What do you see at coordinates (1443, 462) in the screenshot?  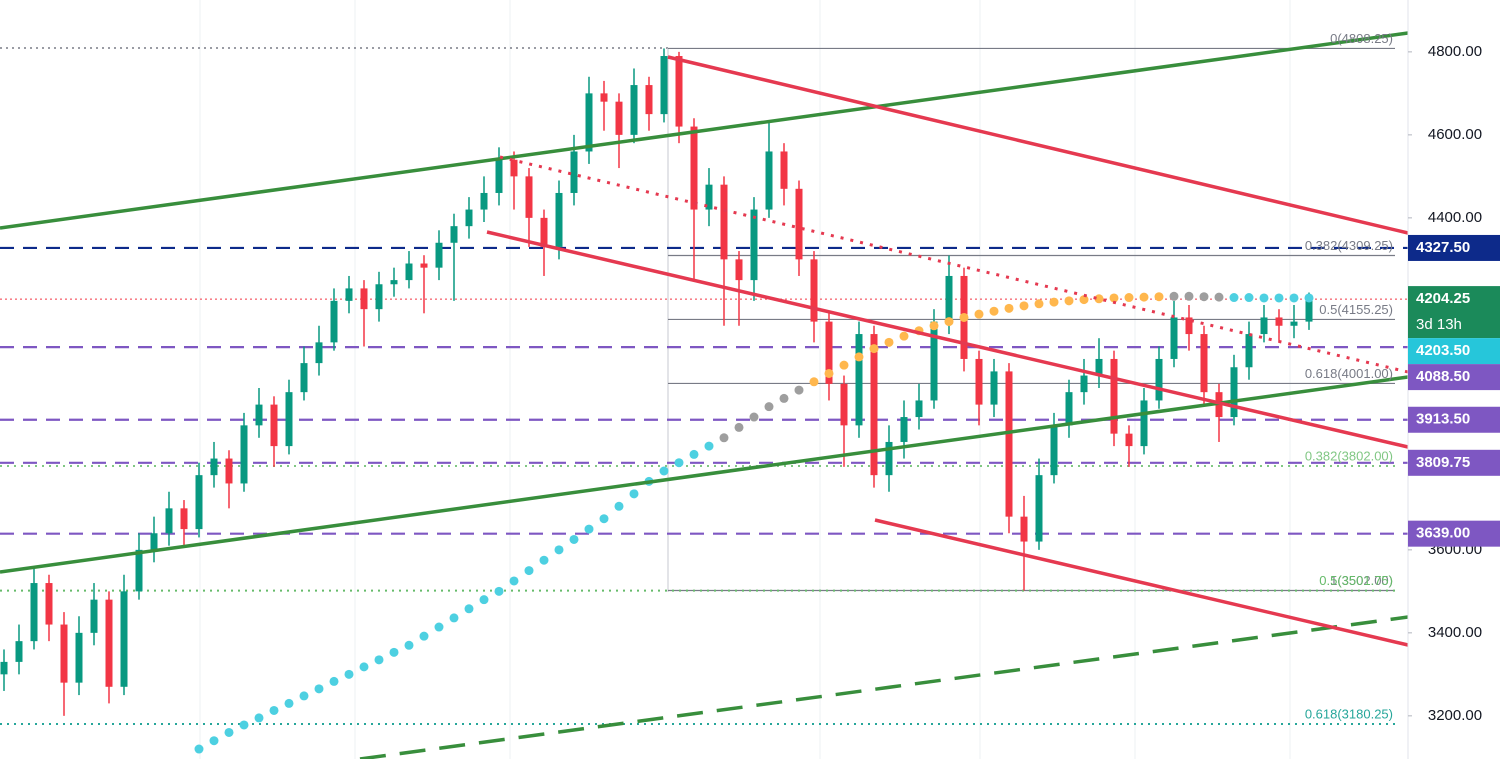 I see `price-label: 3809.75` at bounding box center [1443, 462].